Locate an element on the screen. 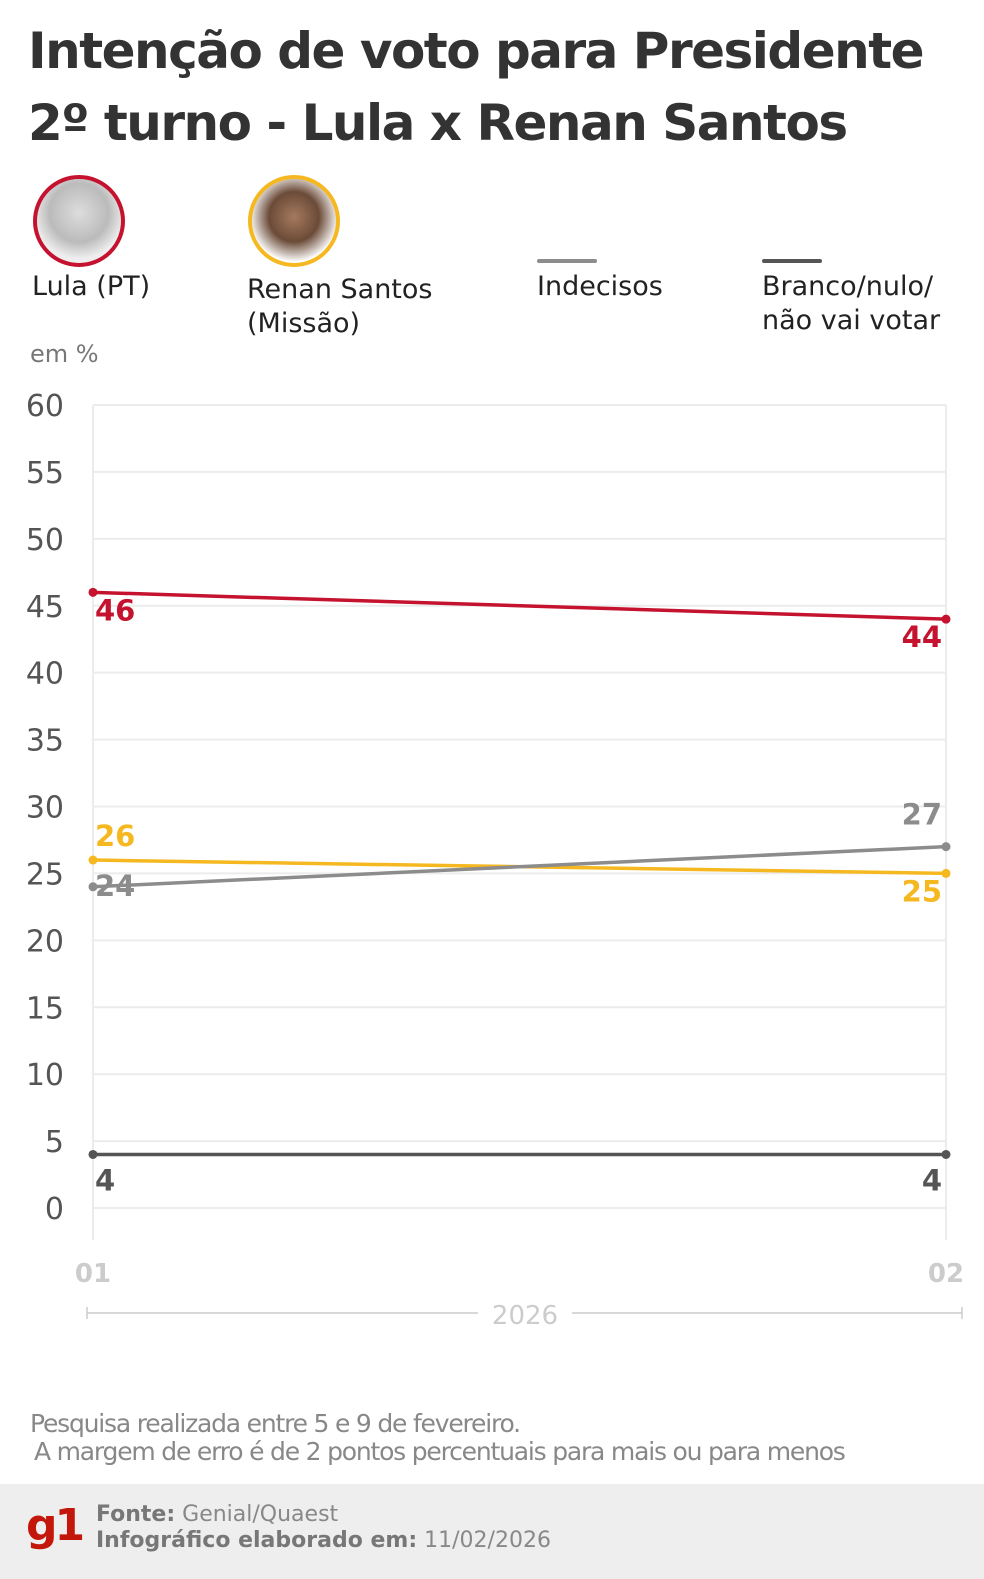 The height and width of the screenshot is (1579, 984). y-tick-label: 40 is located at coordinates (45, 674).